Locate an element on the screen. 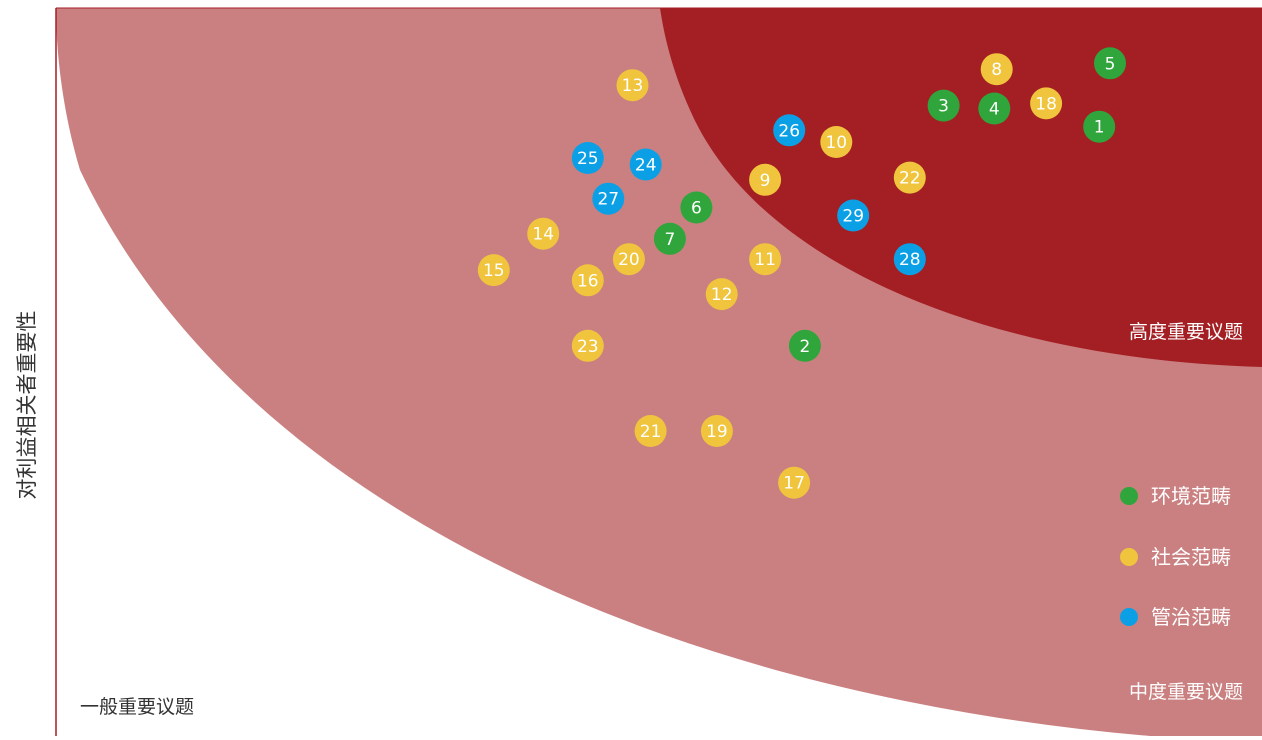 This screenshot has width=1262, height=740. point-label-1: 1 is located at coordinates (1099, 128).